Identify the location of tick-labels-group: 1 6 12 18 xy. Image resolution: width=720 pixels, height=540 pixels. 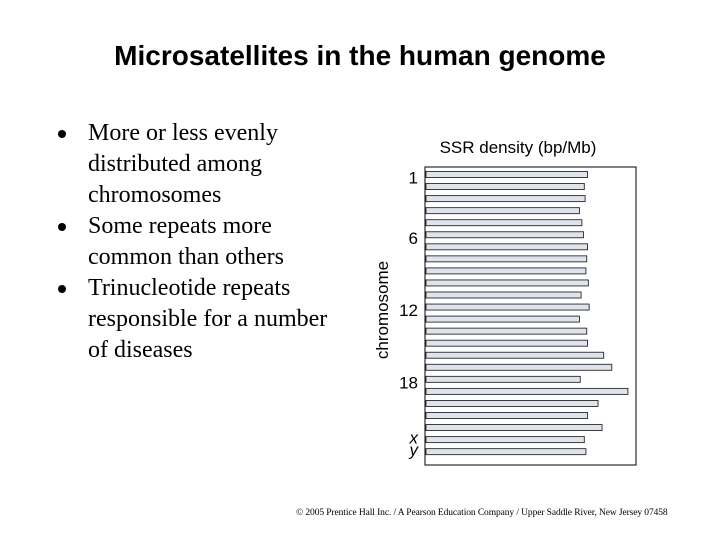
(409, 314).